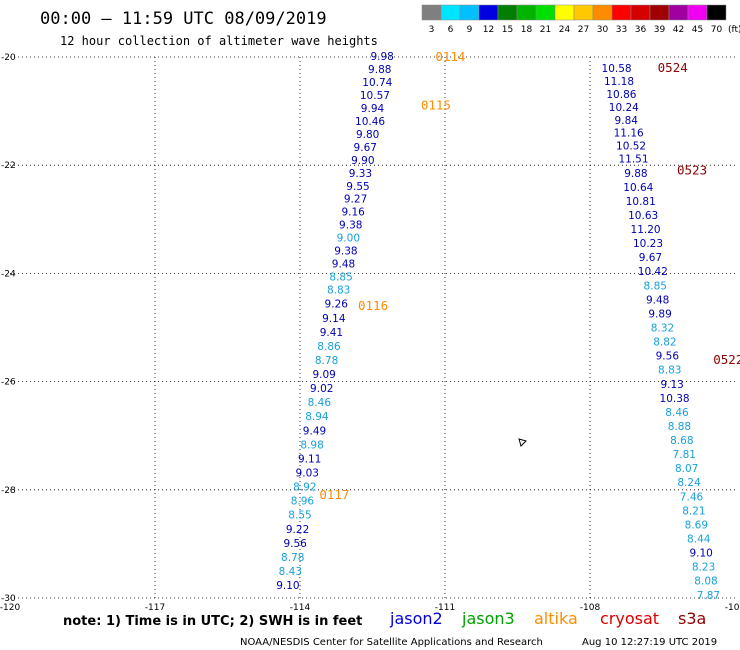 The height and width of the screenshot is (650, 740). I want to click on scale-unit: (ft), so click(734, 30).